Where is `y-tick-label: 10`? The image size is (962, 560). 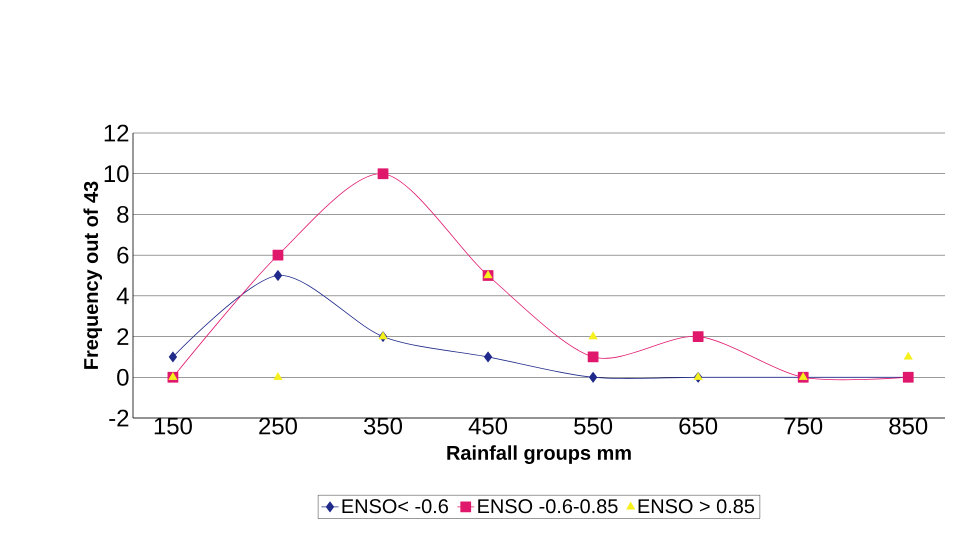
y-tick-label: 10 is located at coordinates (116, 173).